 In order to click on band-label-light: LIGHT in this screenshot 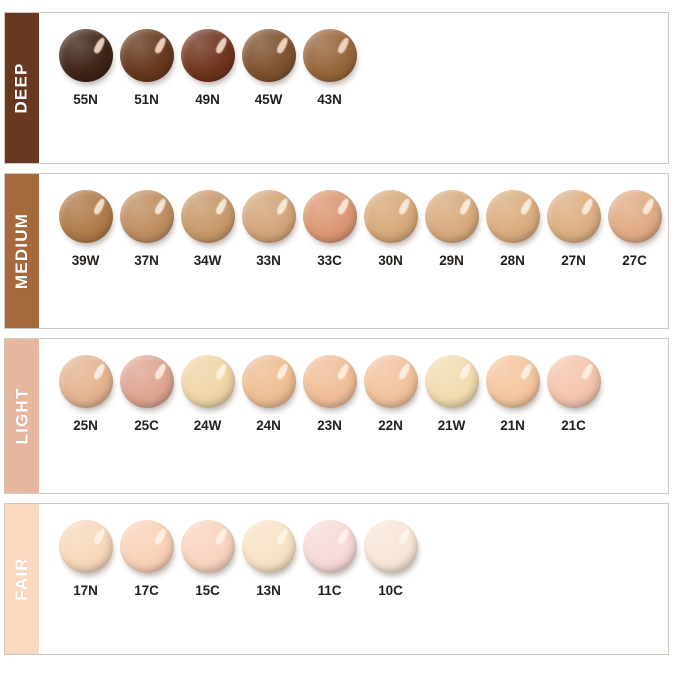, I will do `click(22, 416)`.